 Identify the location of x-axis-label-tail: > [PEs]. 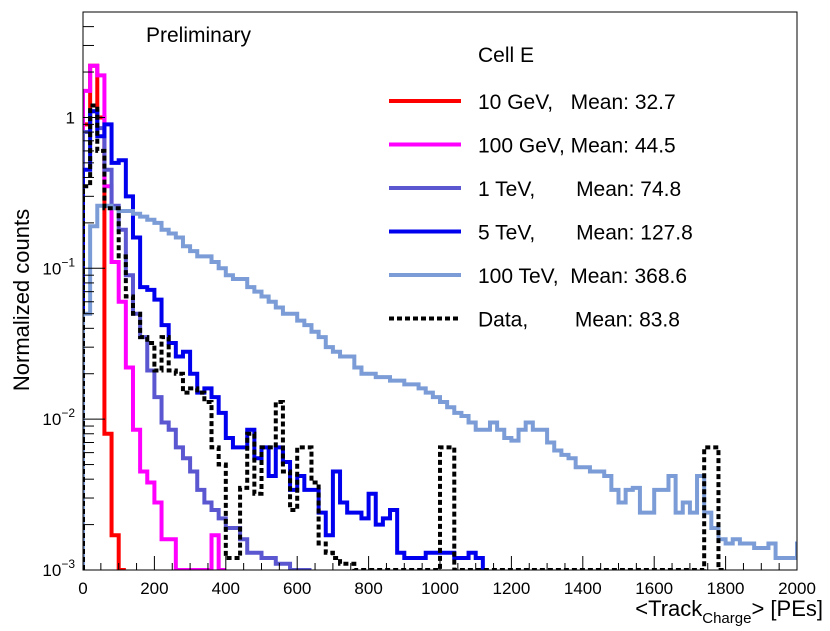
(787, 608).